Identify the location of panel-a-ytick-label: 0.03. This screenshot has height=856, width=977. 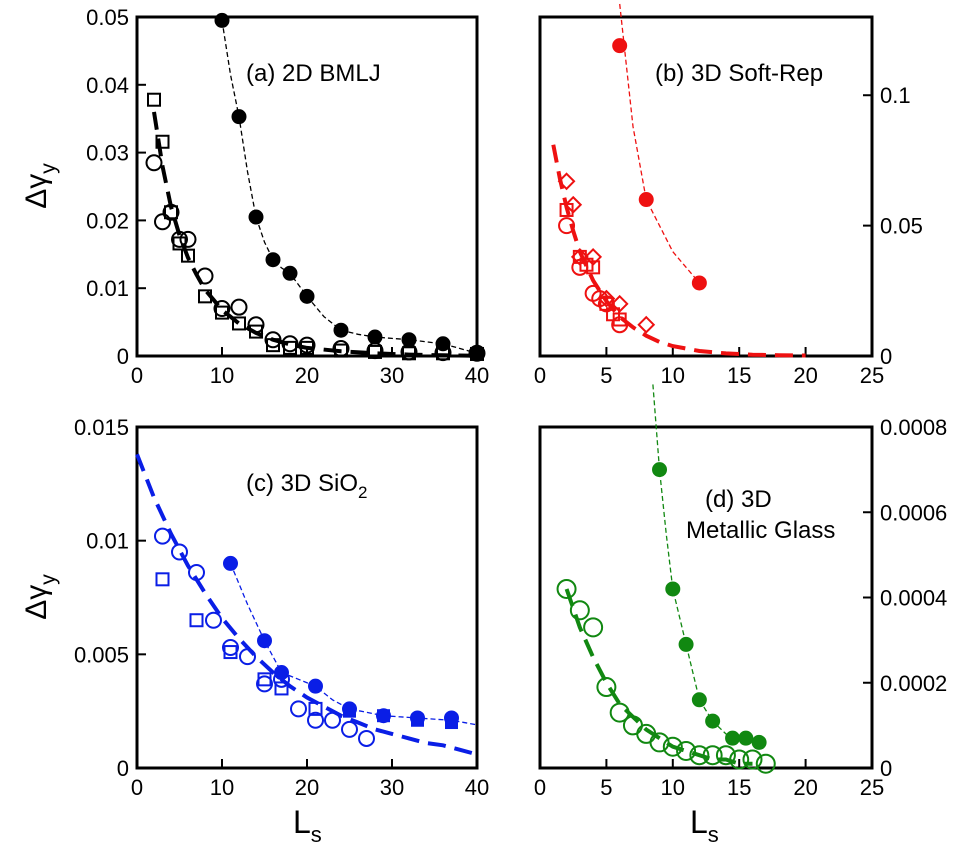
(107, 153).